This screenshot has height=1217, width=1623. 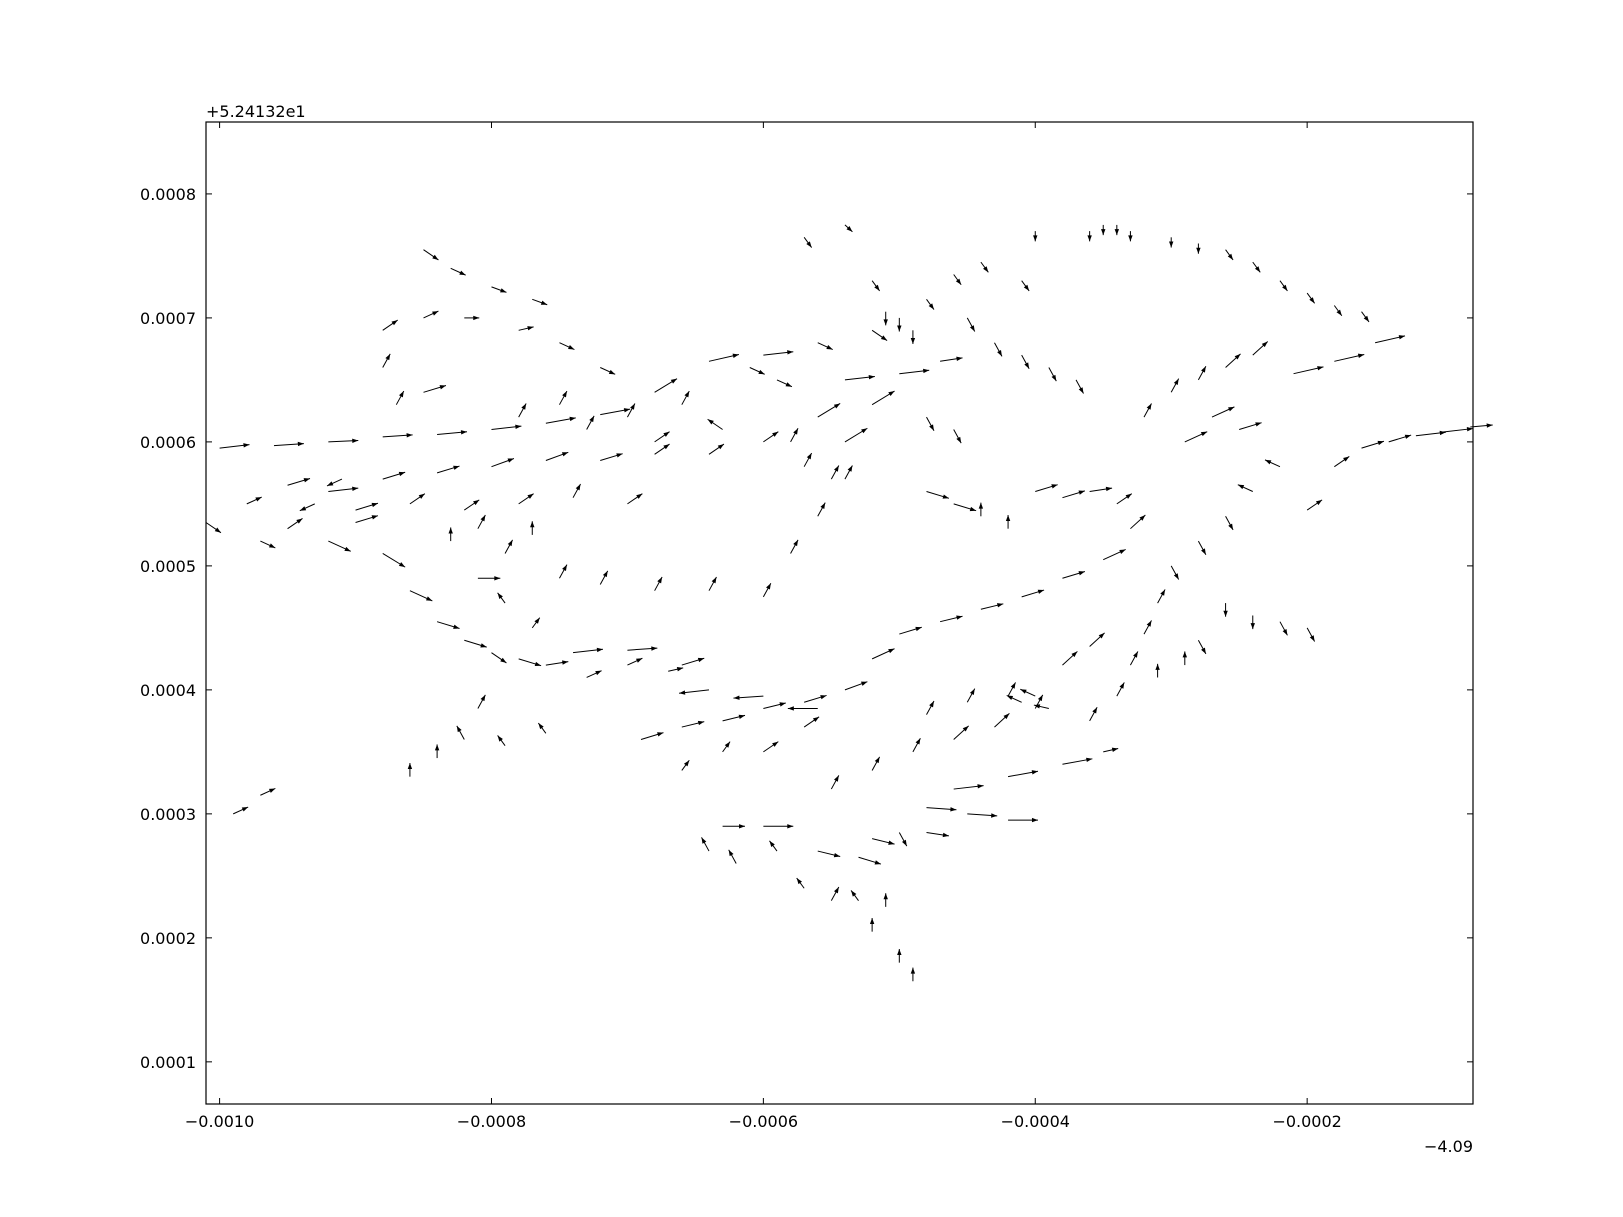 What do you see at coordinates (168, 814) in the screenshot?
I see `y-tick-label: 0.0003` at bounding box center [168, 814].